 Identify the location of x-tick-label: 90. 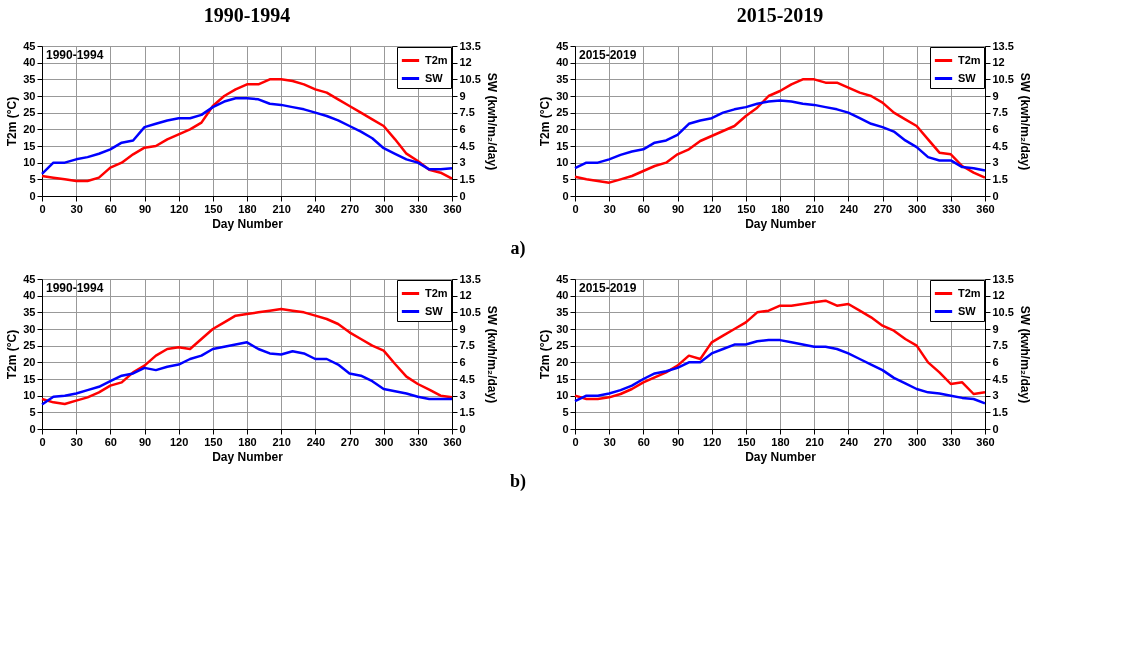
(678, 208).